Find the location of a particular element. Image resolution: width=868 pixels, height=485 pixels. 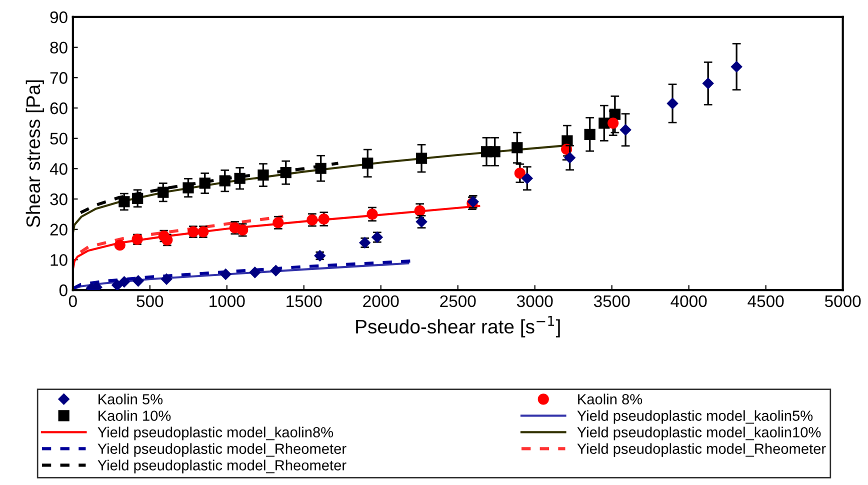

x-tick-label: 3000 is located at coordinates (534, 301).